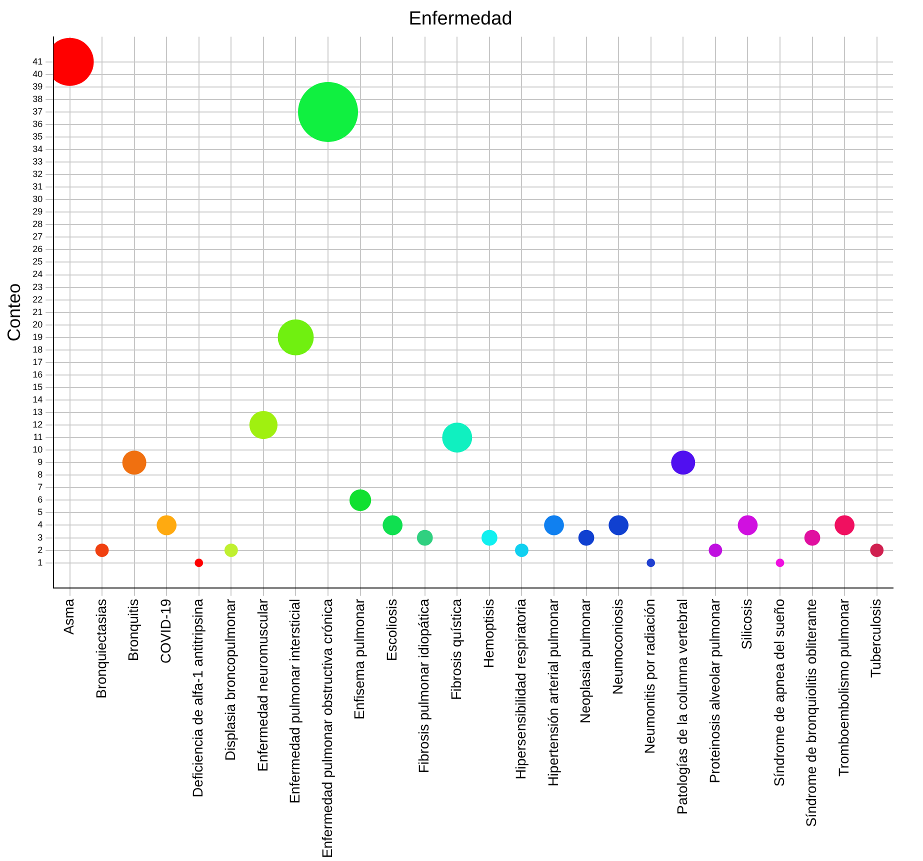 The image size is (923, 861). Describe the element at coordinates (37, 111) in the screenshot. I see `y-tick-label: 37` at that location.